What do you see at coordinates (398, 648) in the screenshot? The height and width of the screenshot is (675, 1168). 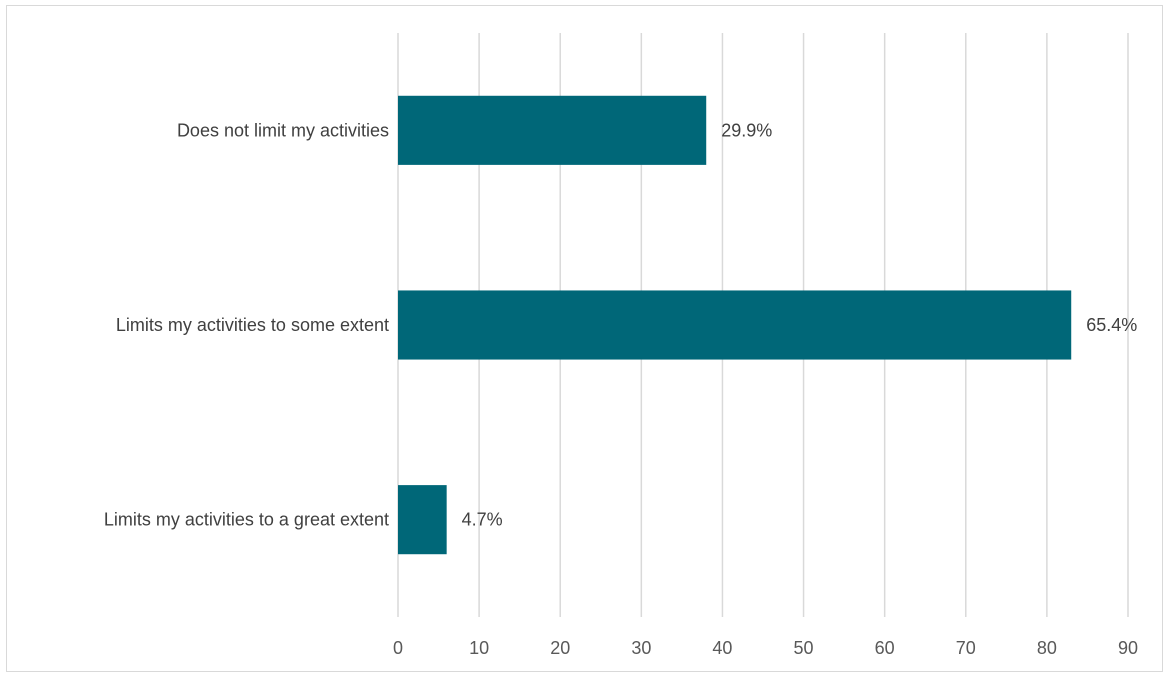 I see `x-tick-label: 0` at bounding box center [398, 648].